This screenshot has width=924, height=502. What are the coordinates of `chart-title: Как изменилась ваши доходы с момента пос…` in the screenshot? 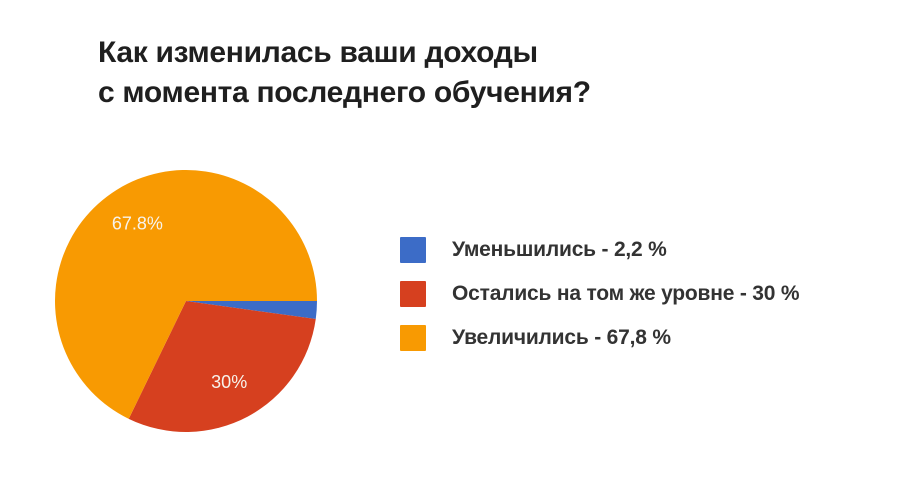 It's located at (344, 73).